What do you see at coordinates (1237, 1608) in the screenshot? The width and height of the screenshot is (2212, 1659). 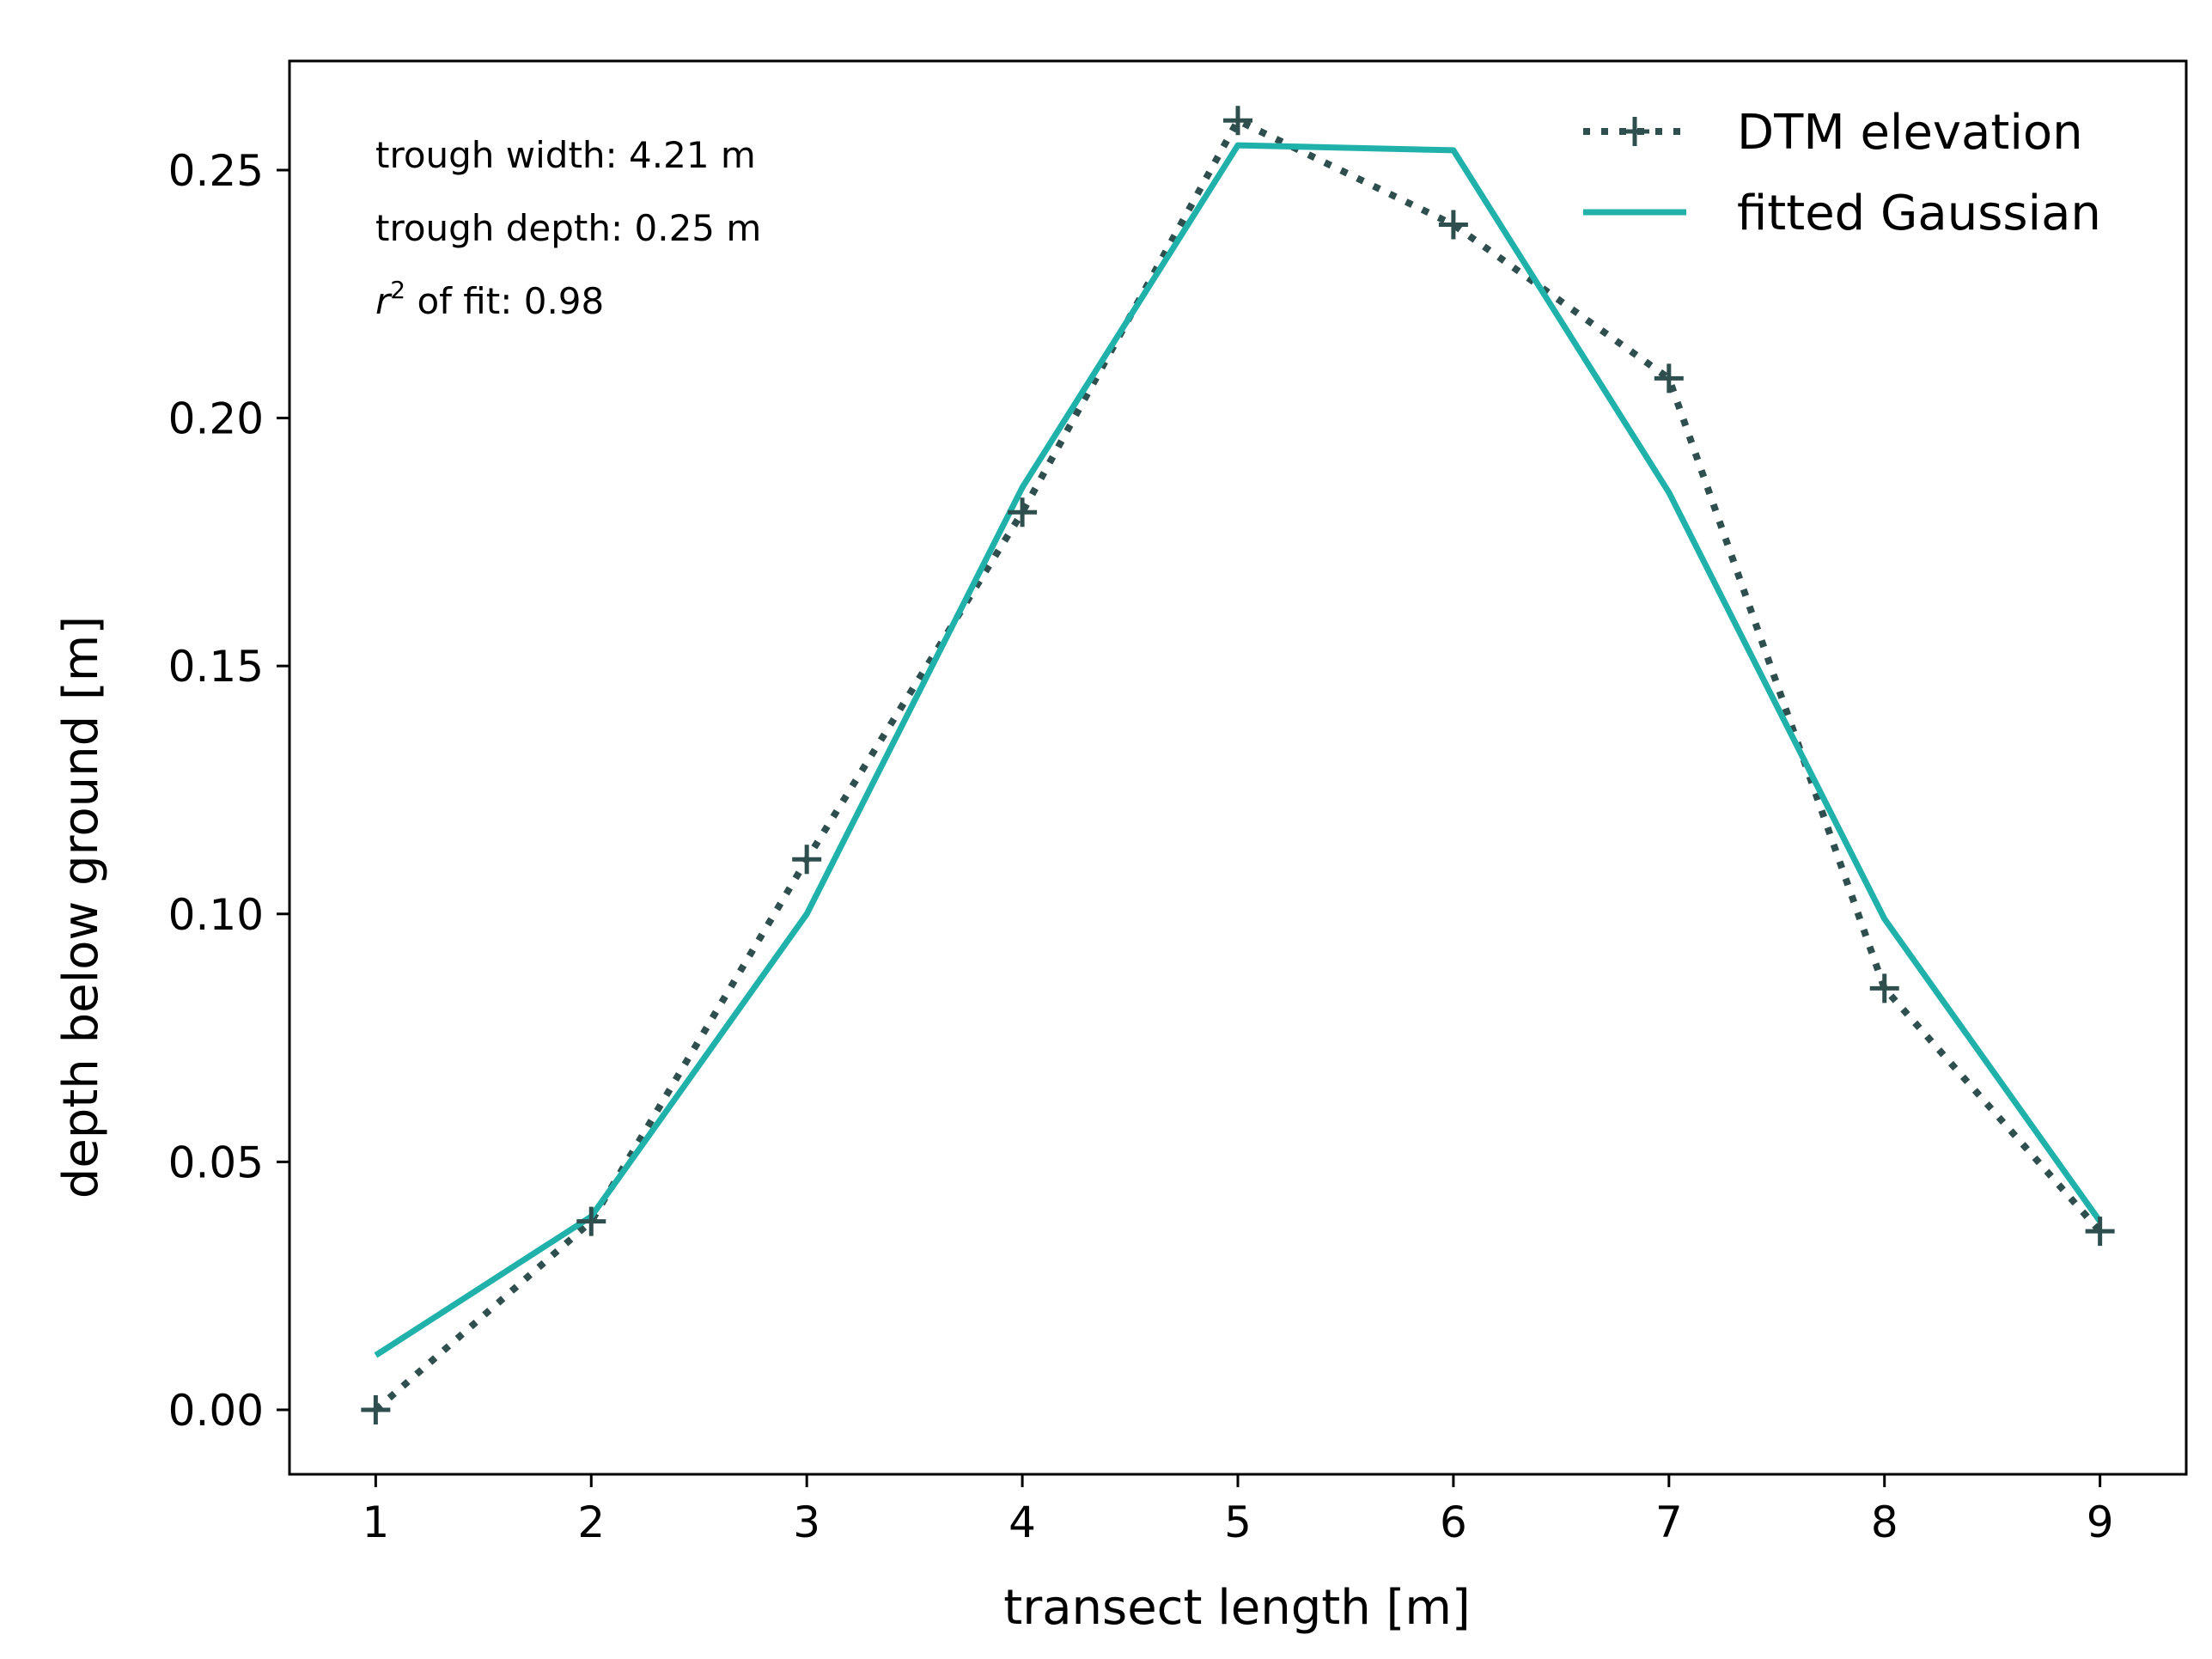 I see `x-axis-label: transect length [m]` at bounding box center [1237, 1608].